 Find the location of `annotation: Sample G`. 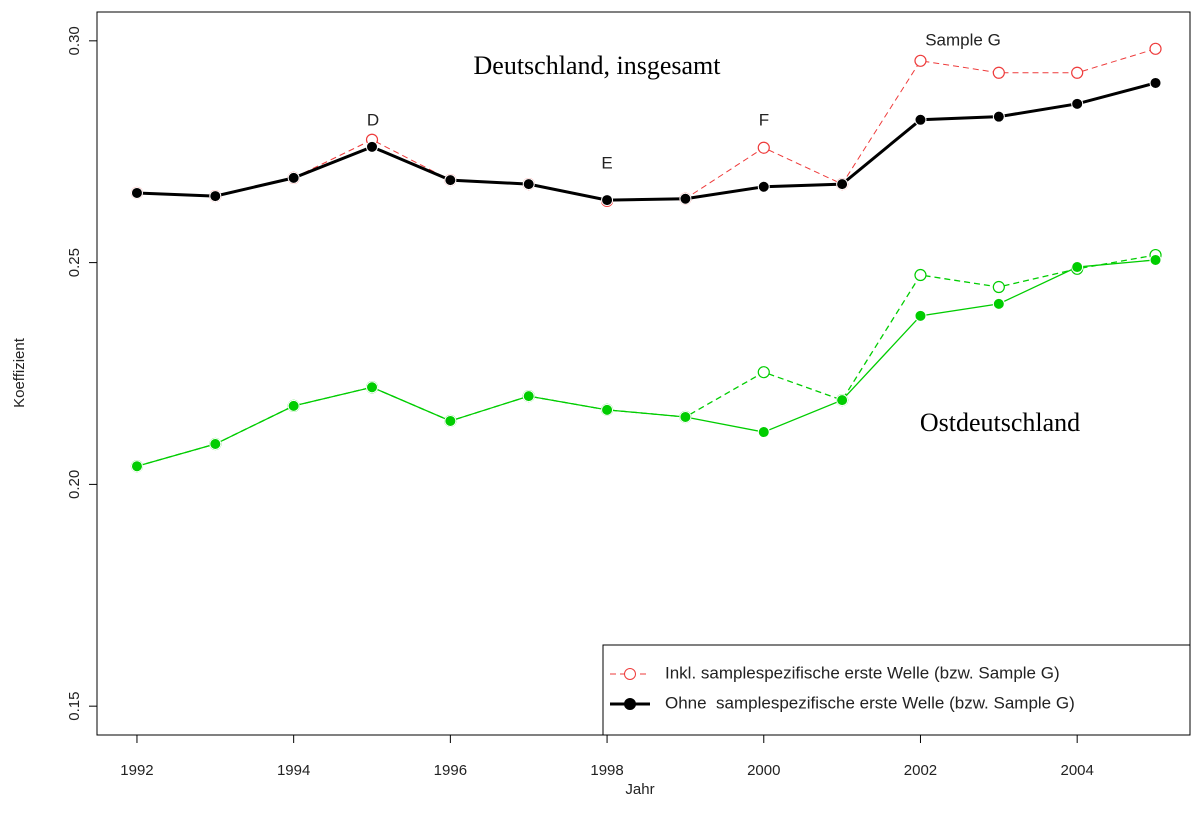

annotation: Sample G is located at coordinates (963, 39).